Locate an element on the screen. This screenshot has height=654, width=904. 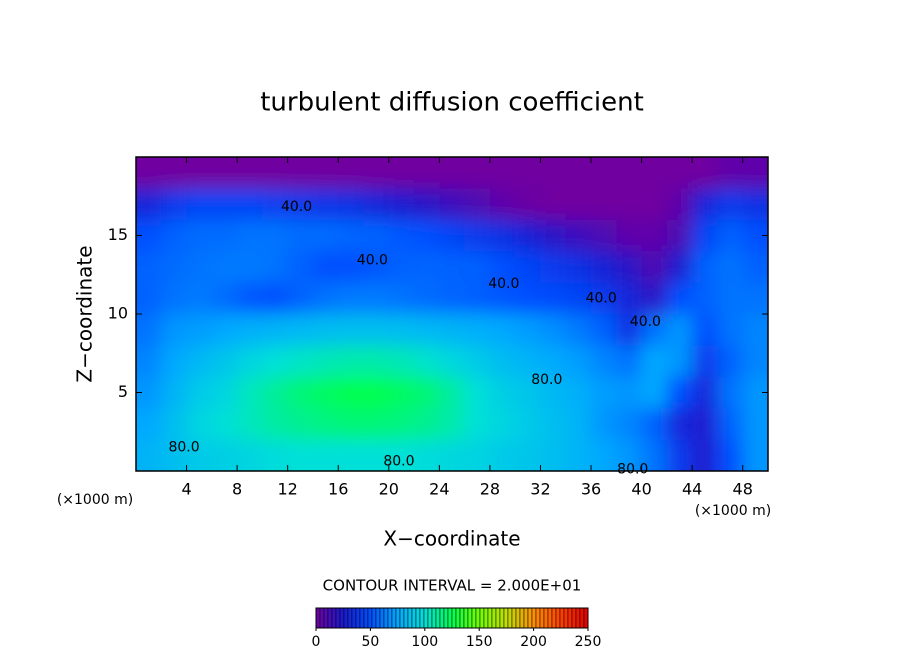
colorbar-tick-label: 250 is located at coordinates (588, 642).